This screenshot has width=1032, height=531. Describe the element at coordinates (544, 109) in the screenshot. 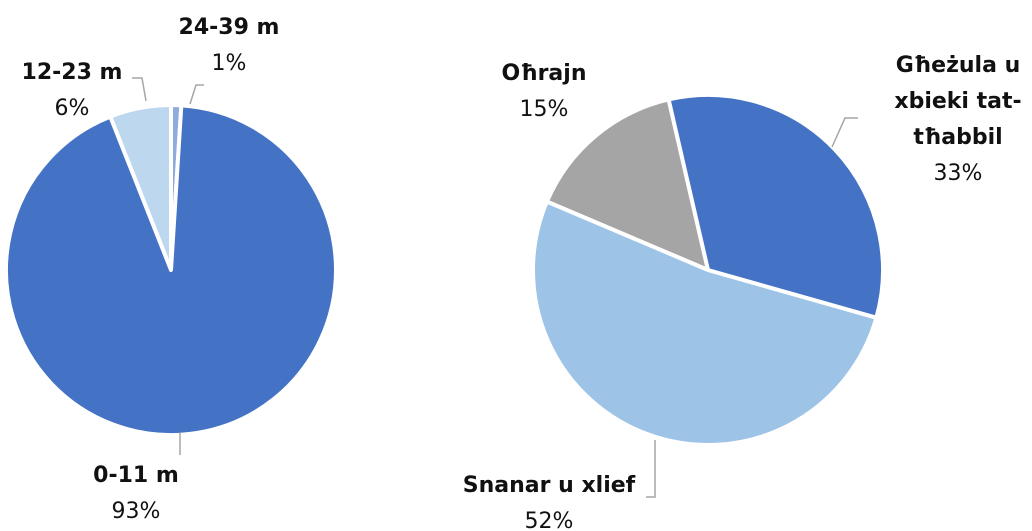

I see `value-label: 15%` at that location.